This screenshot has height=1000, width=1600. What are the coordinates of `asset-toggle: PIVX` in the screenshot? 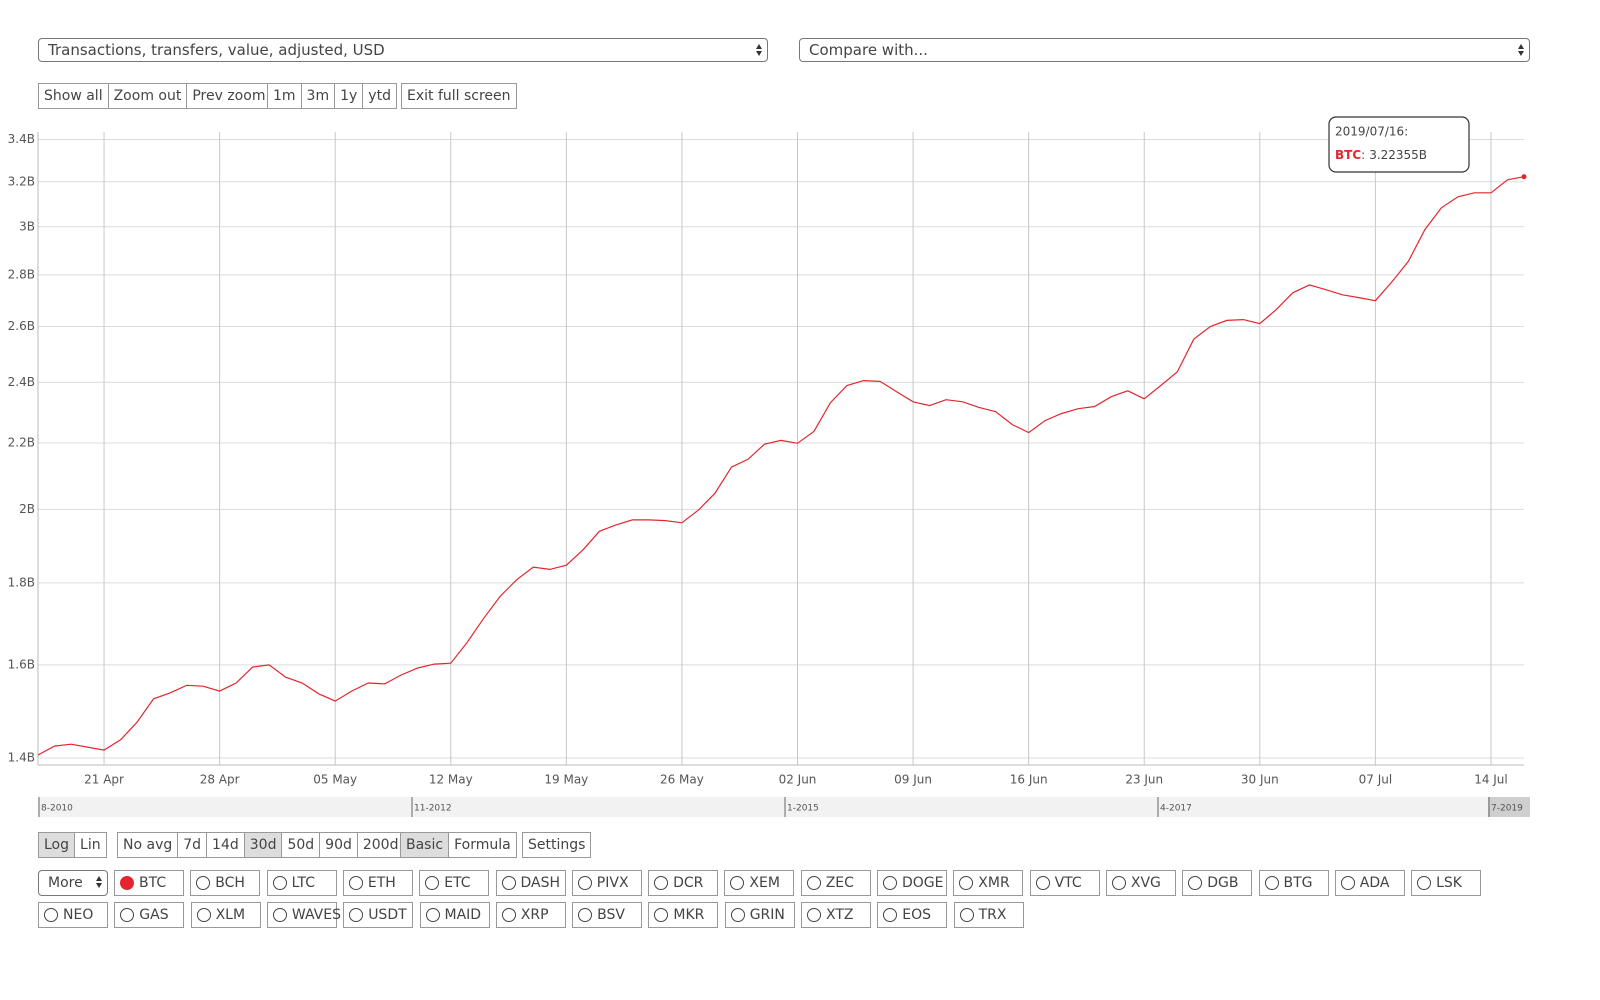 It's located at (606, 883).